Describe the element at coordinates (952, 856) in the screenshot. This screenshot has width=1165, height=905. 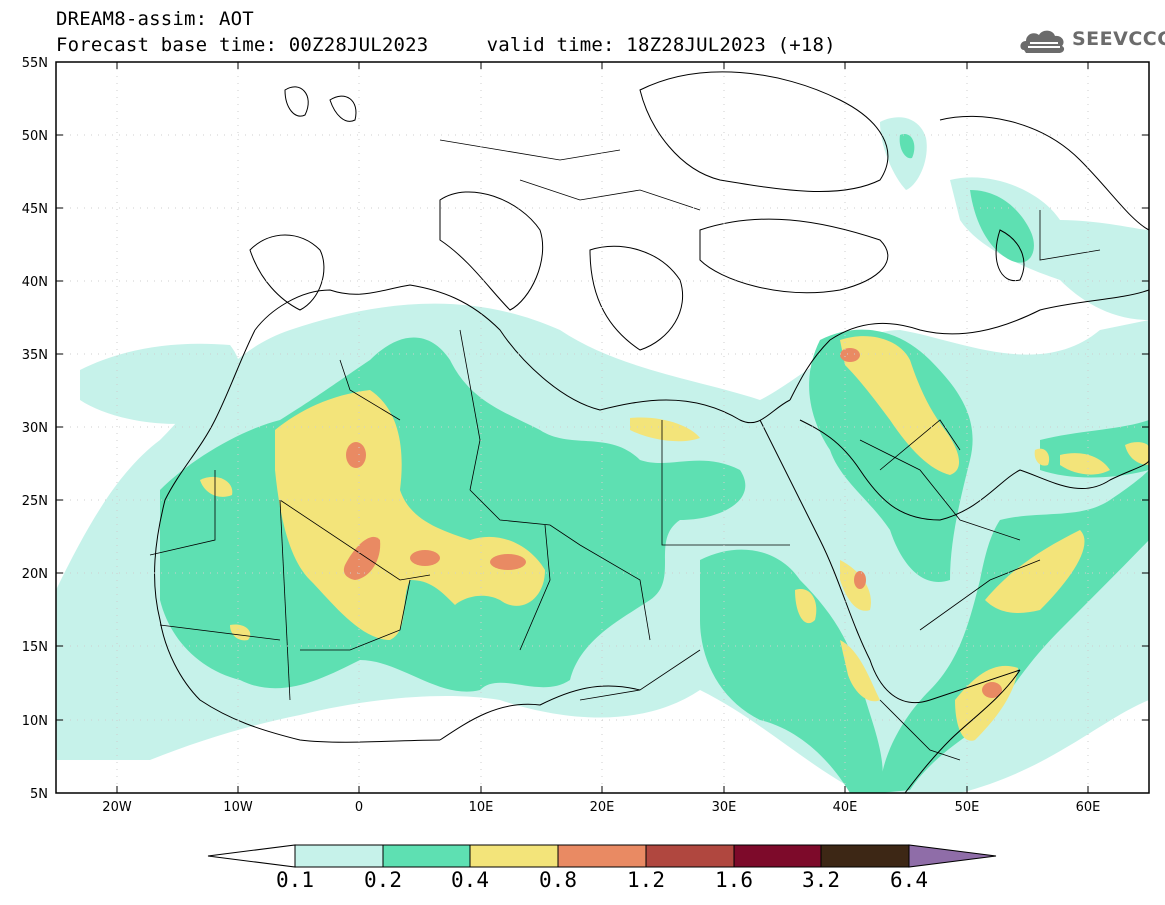
I see `colorbar-over-triangle` at that location.